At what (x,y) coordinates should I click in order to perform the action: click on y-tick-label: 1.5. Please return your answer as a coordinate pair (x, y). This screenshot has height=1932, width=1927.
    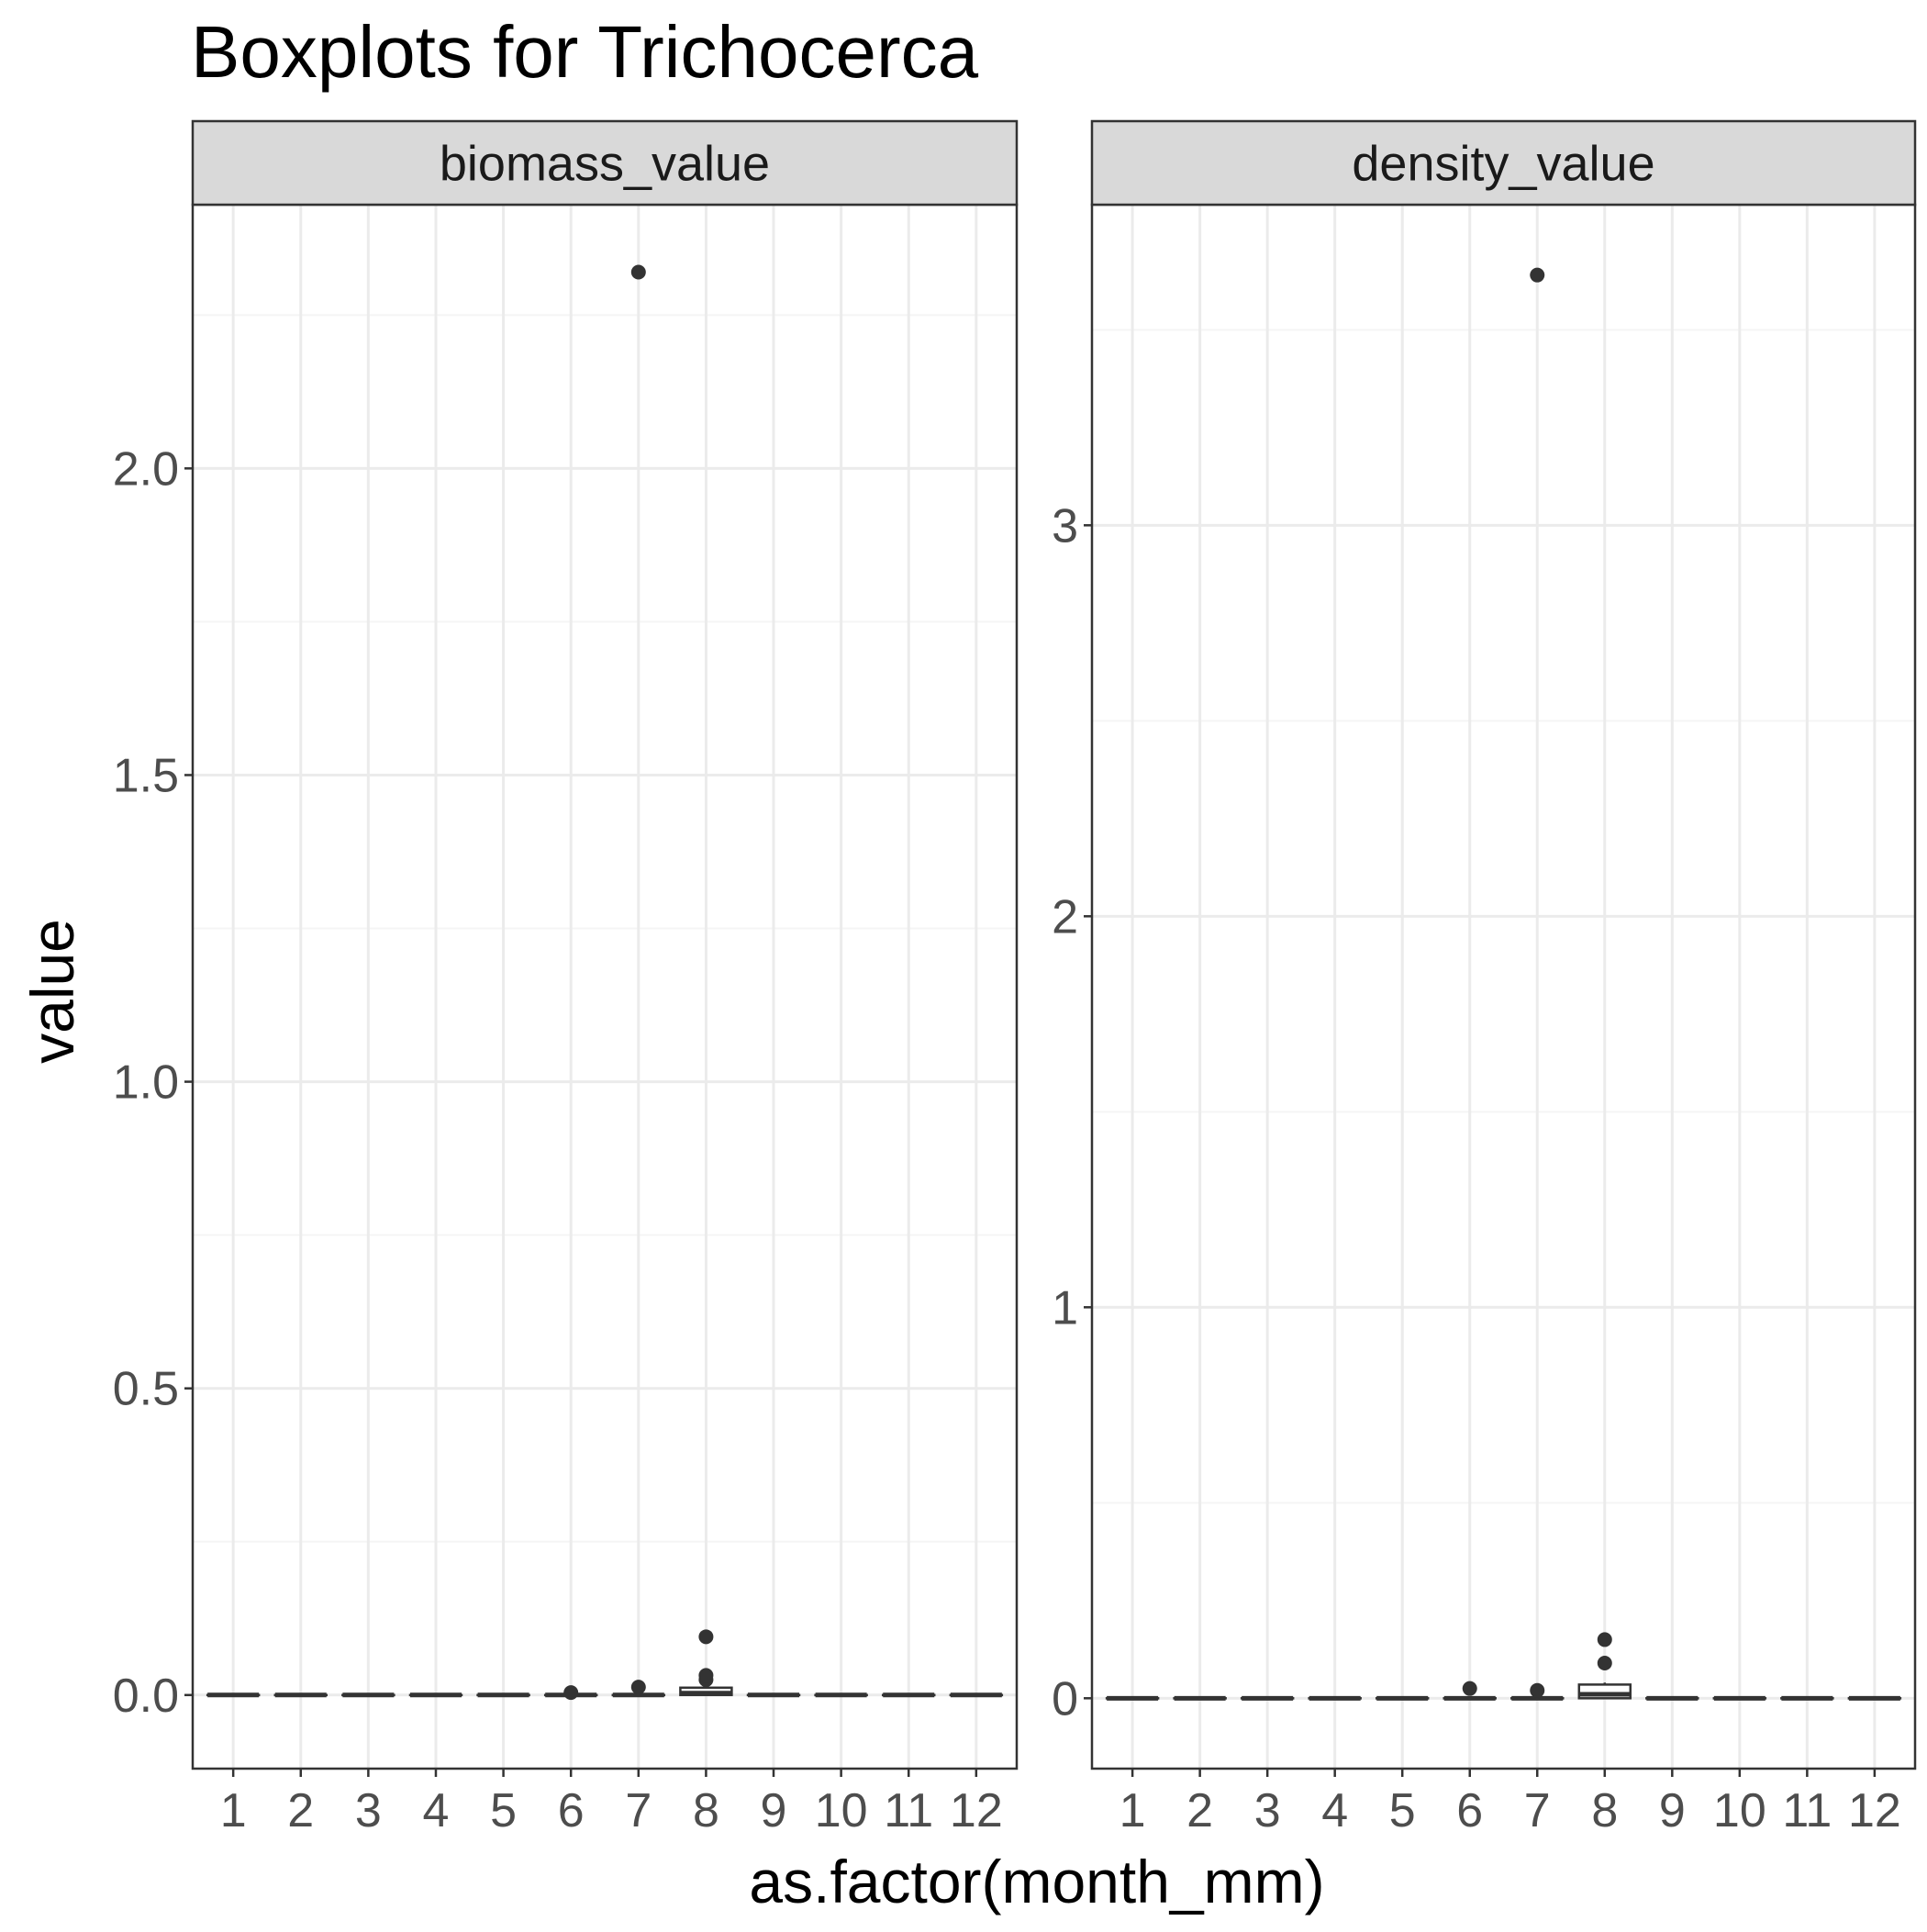
    Looking at the image, I should click on (146, 775).